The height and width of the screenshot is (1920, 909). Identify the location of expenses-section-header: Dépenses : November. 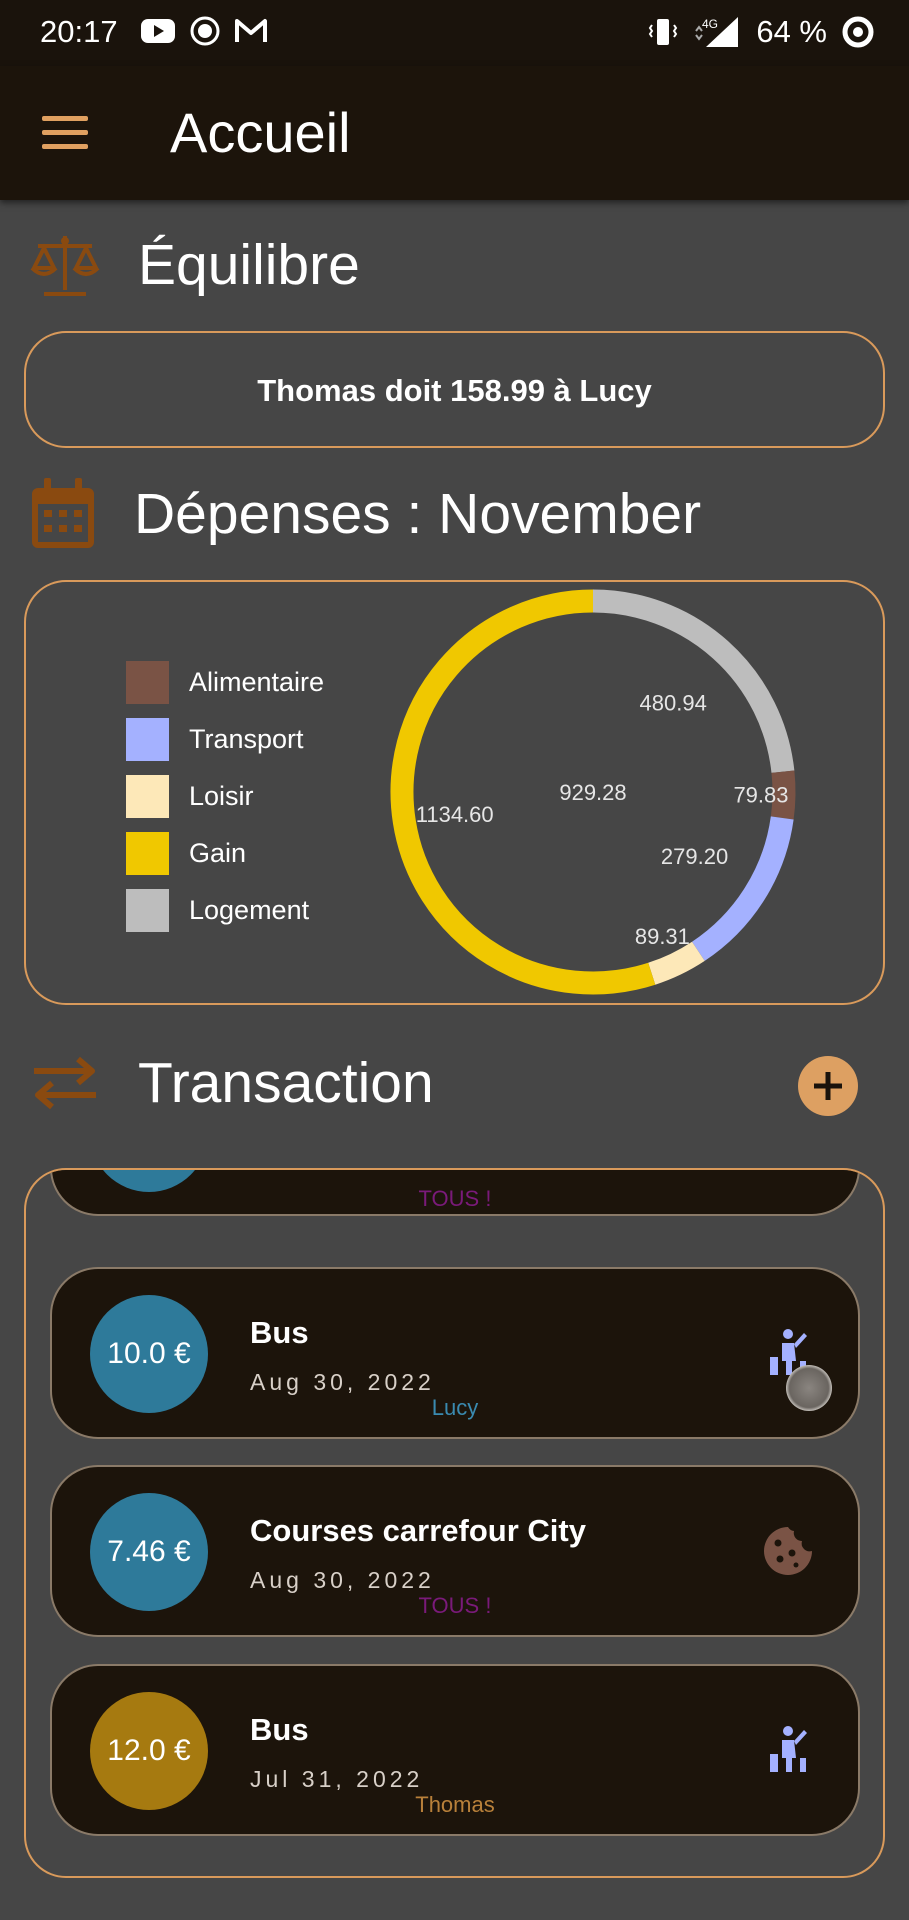
(365, 514).